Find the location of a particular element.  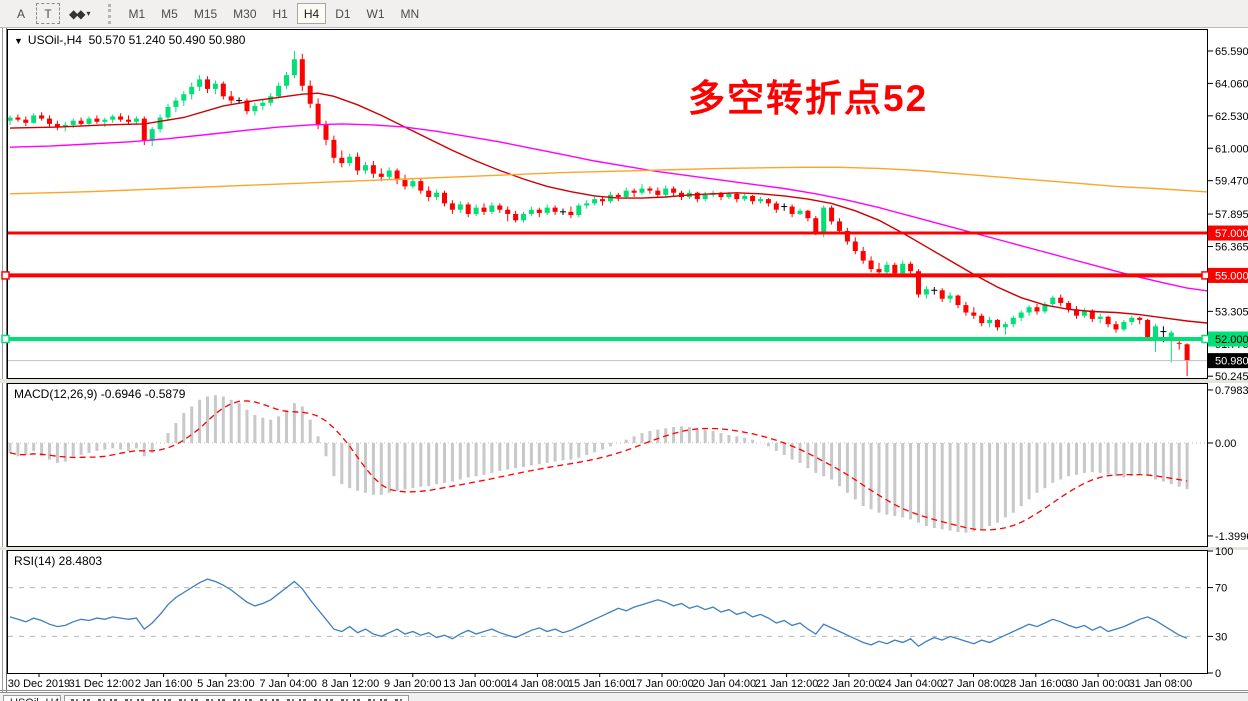

timeframe-button-m15: M15 is located at coordinates (205, 13).